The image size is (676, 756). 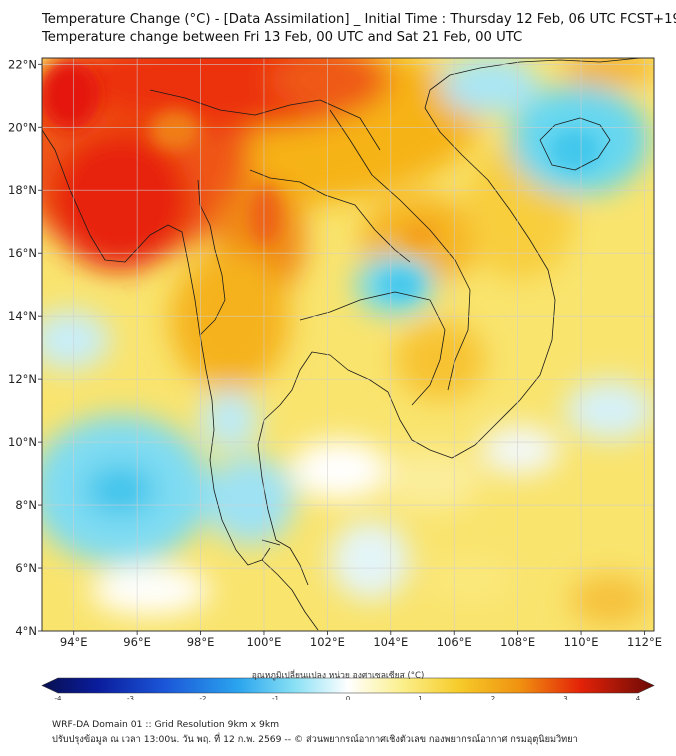 What do you see at coordinates (22, 253) in the screenshot?
I see `lat-tick-label: 16°N` at bounding box center [22, 253].